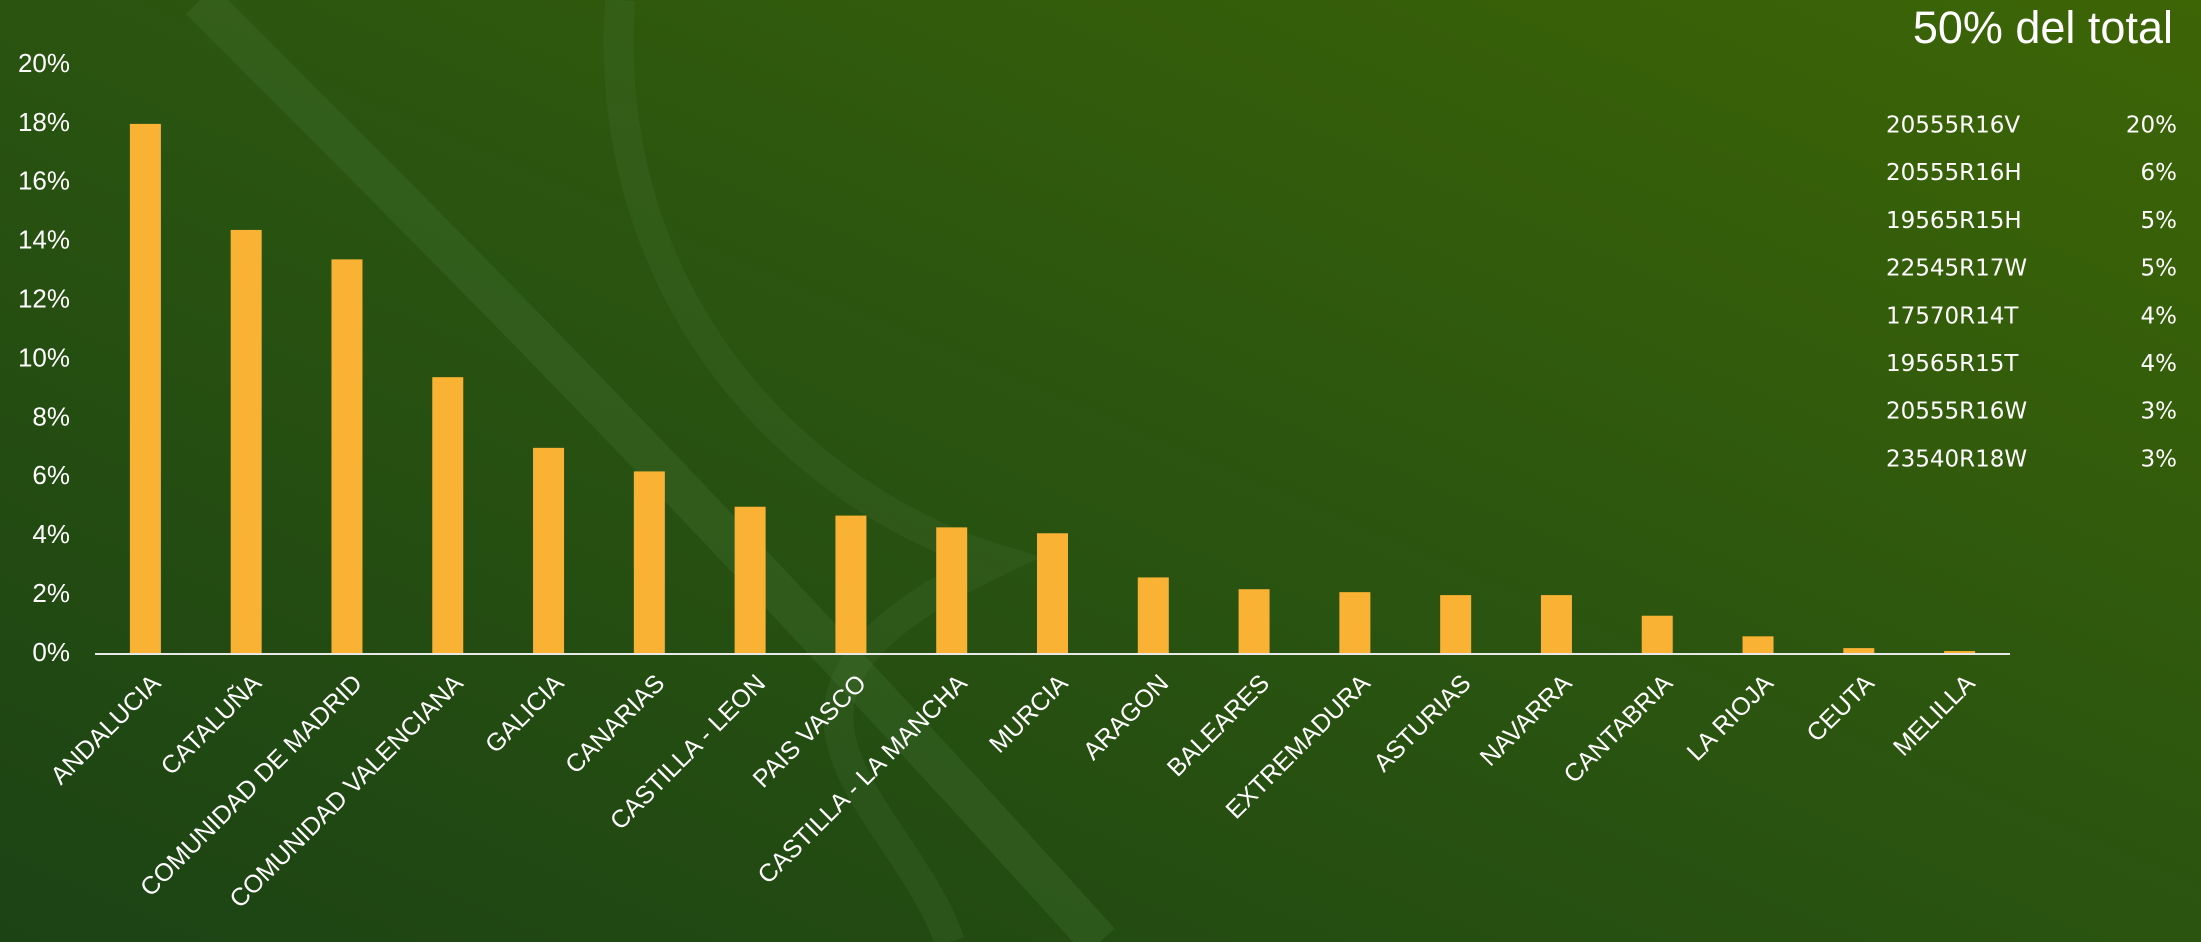 Image resolution: width=2201 pixels, height=942 pixels. Describe the element at coordinates (44, 122) in the screenshot. I see `y-tick-label: 18%` at that location.